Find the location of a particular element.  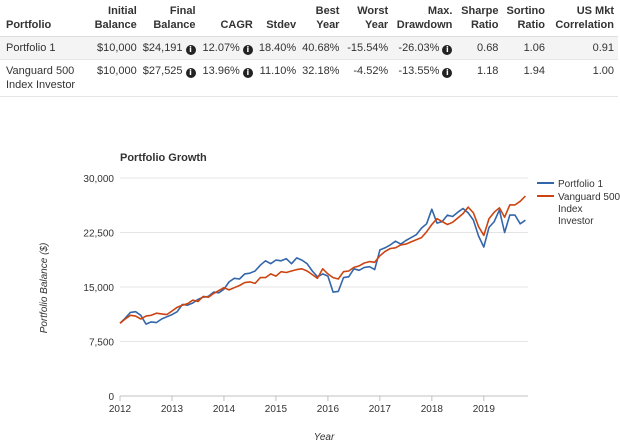

cagr-cell: 13.96% i is located at coordinates (228, 78).